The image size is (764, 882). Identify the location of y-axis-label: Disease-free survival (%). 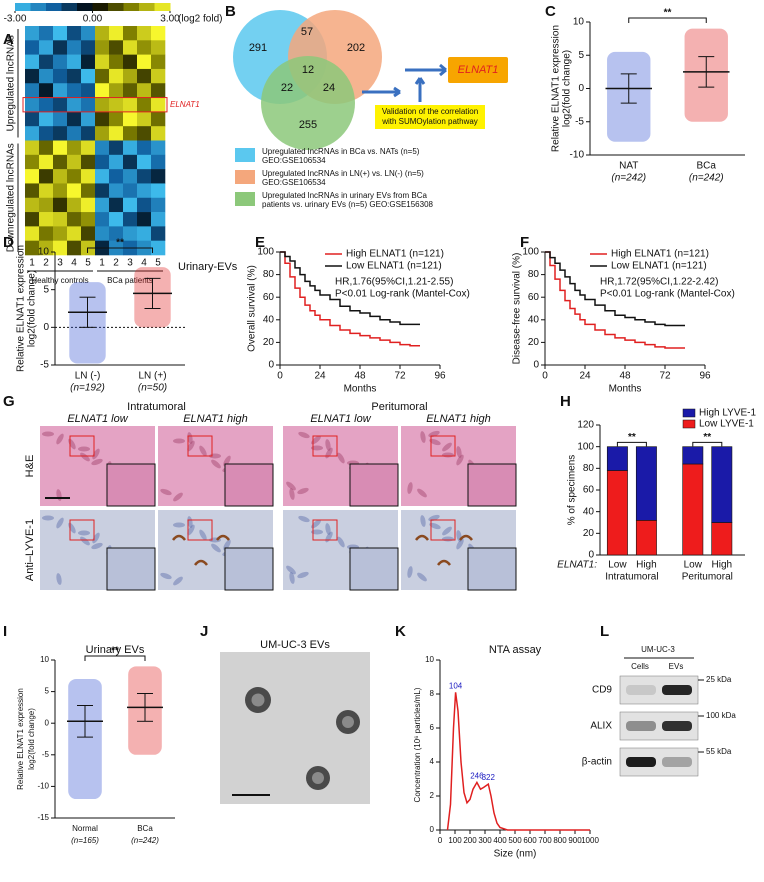
(517, 309).